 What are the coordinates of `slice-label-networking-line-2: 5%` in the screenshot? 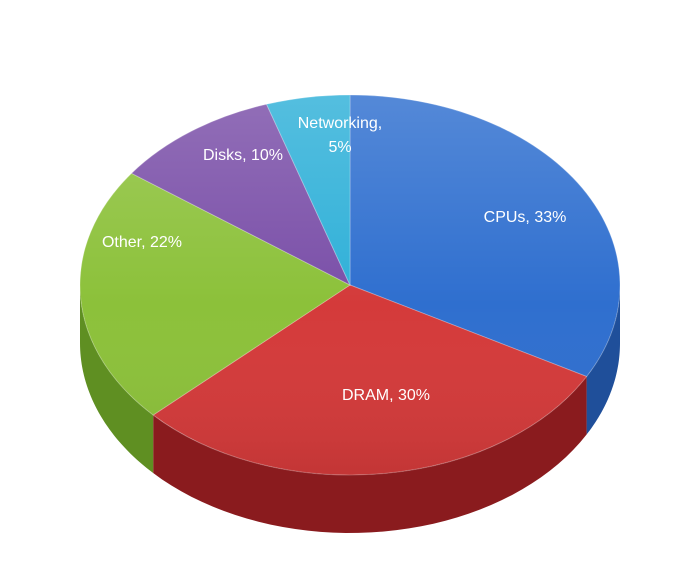 It's located at (339, 147).